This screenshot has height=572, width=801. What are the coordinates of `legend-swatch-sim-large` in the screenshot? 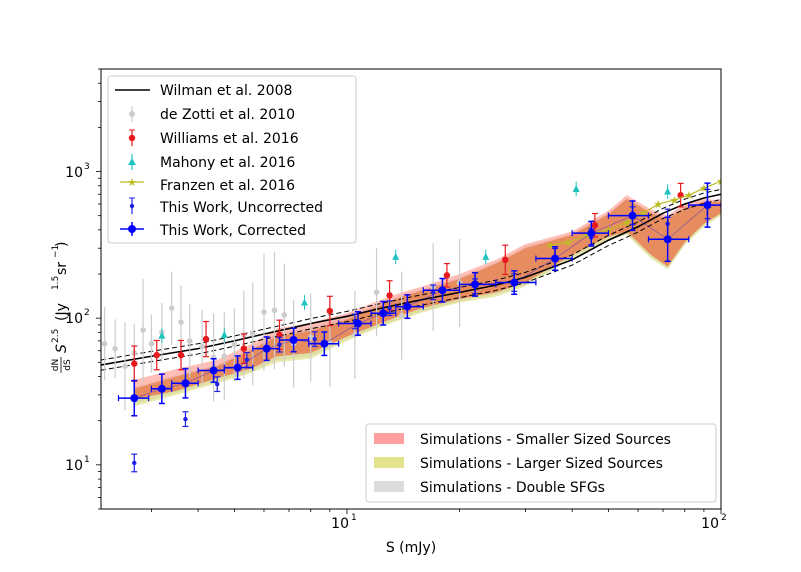 It's located at (389, 462).